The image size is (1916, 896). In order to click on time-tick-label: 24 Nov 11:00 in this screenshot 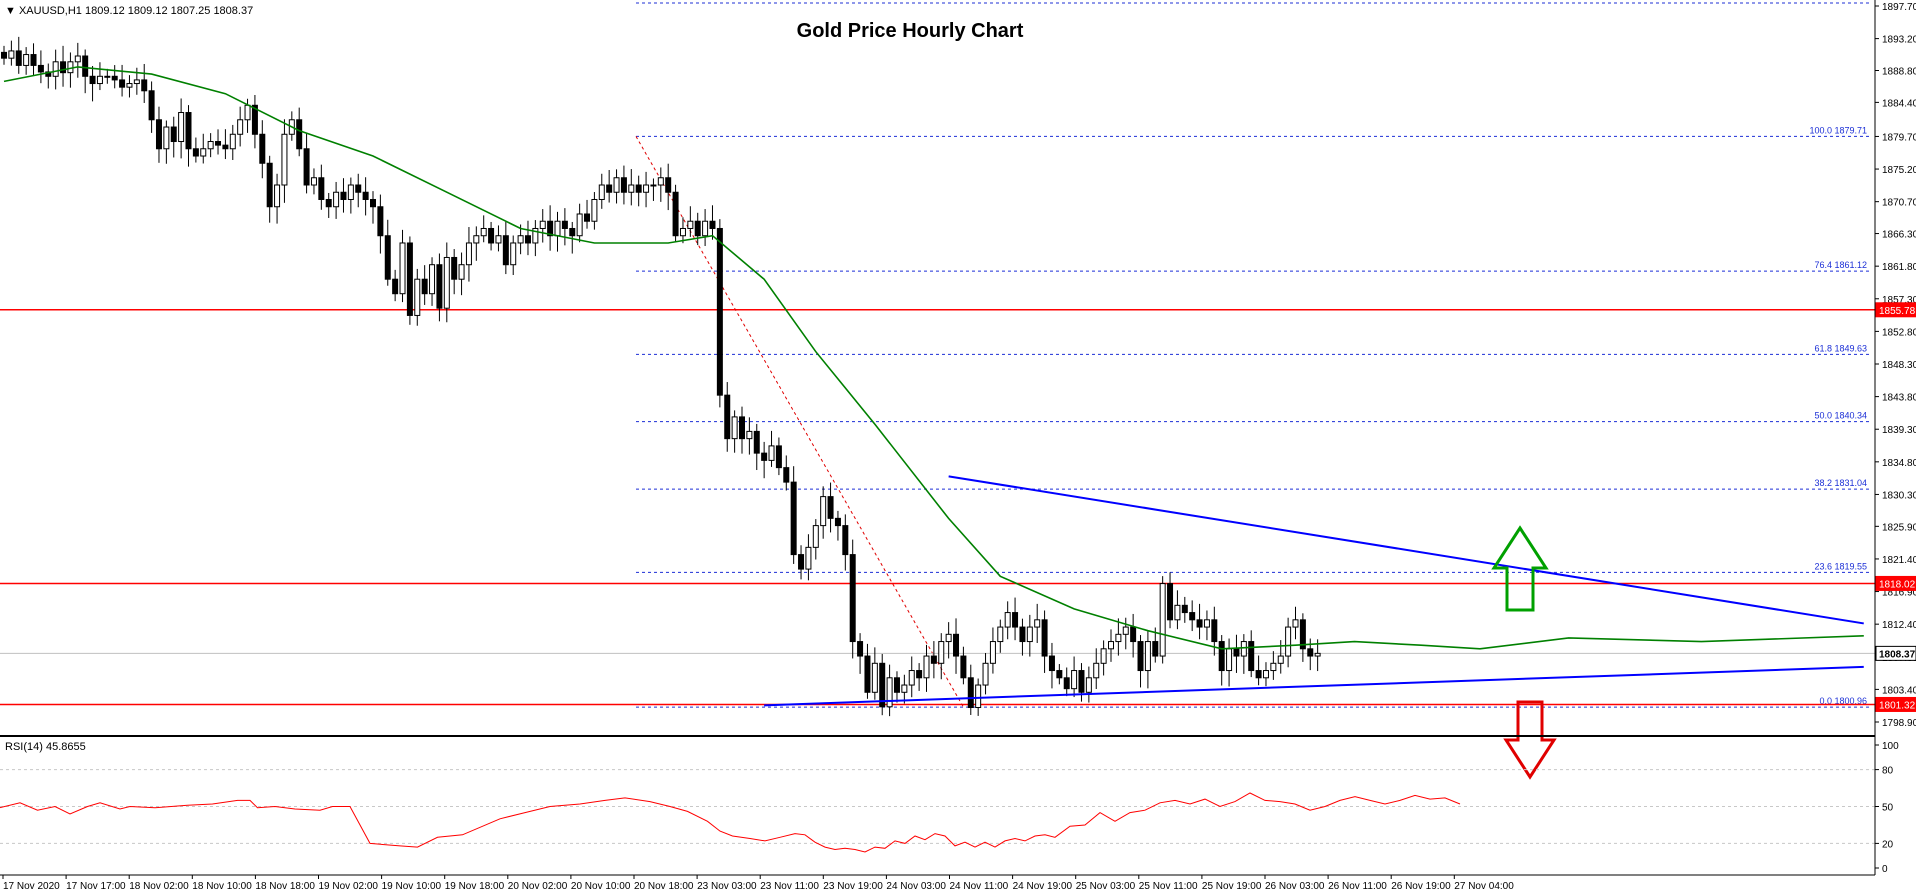, I will do `click(979, 886)`.